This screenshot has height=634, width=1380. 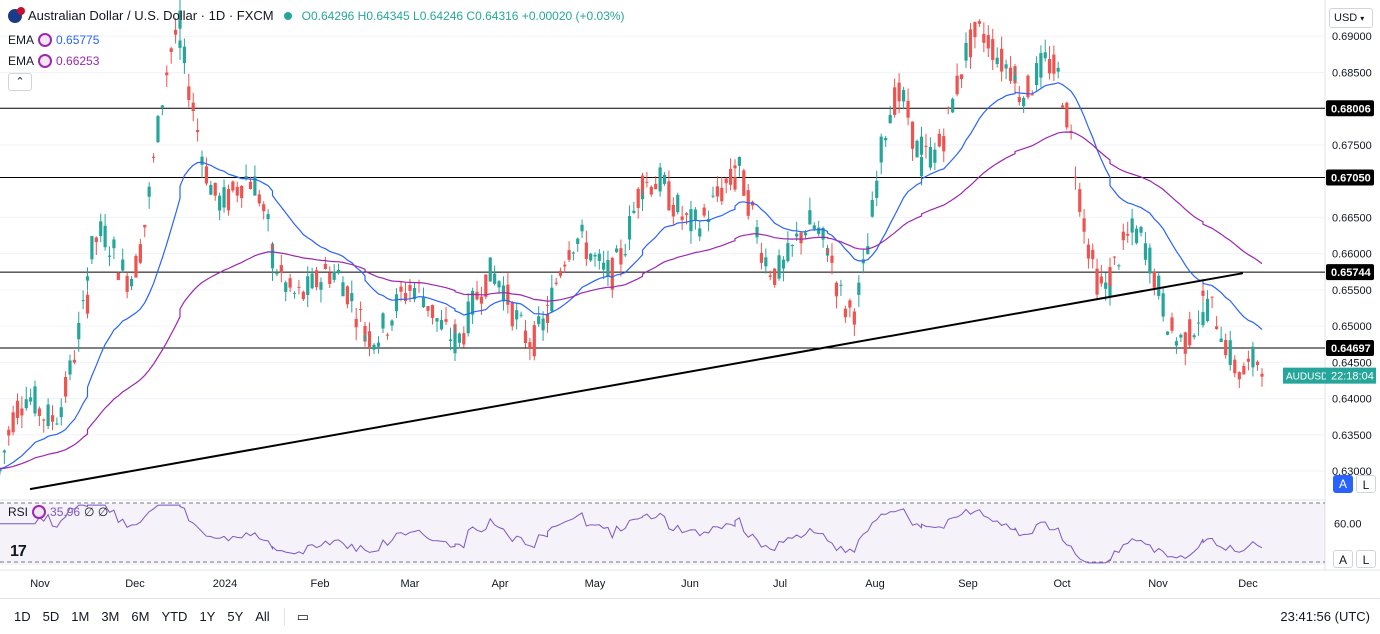 I want to click on timeframe-1d: 1D, so click(x=22, y=616).